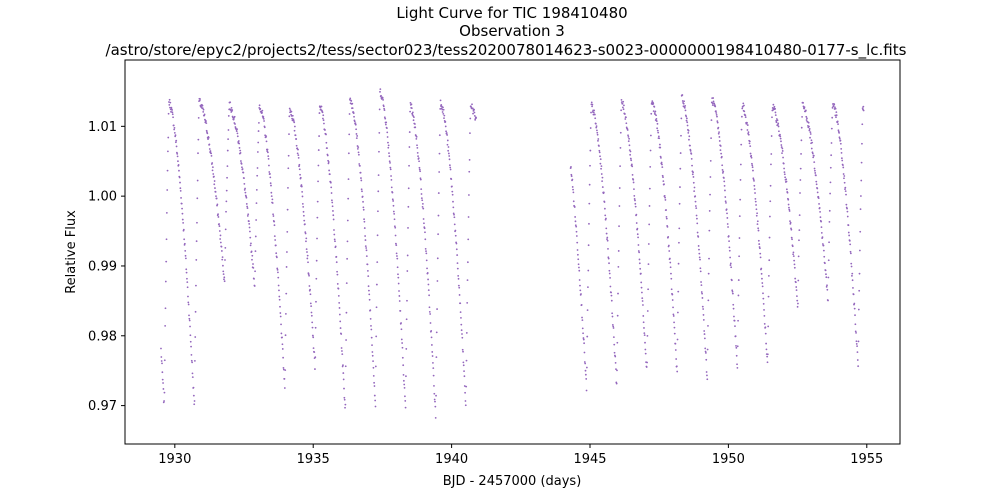  What do you see at coordinates (71, 252) in the screenshot?
I see `y-axis-label: Relative Flux` at bounding box center [71, 252].